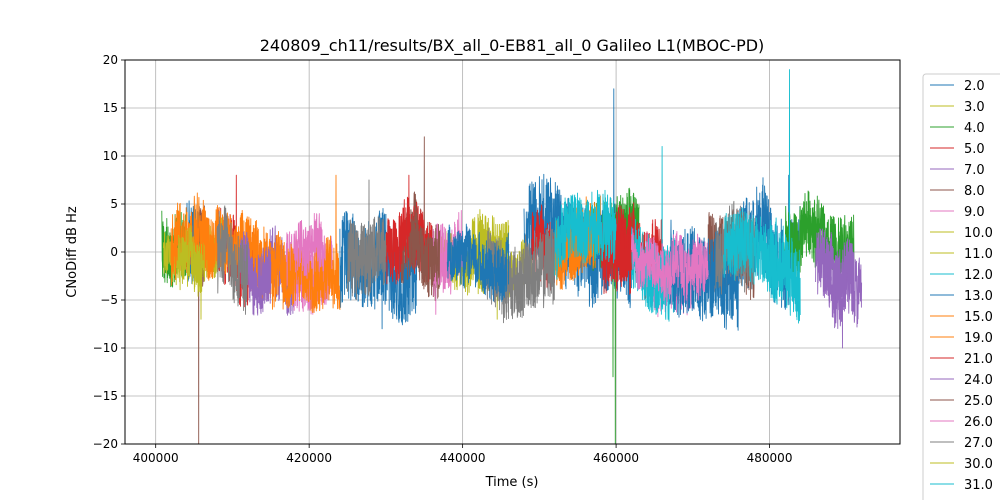  What do you see at coordinates (978, 380) in the screenshot?
I see `legend-label: 24.0` at bounding box center [978, 380].